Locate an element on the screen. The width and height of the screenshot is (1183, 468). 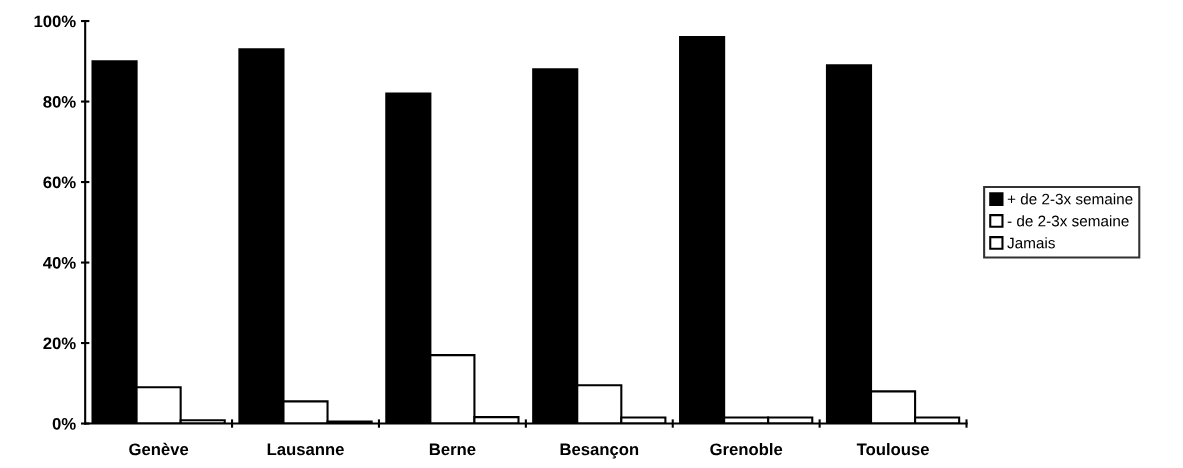
x-tick-label: Grenoble is located at coordinates (746, 449).